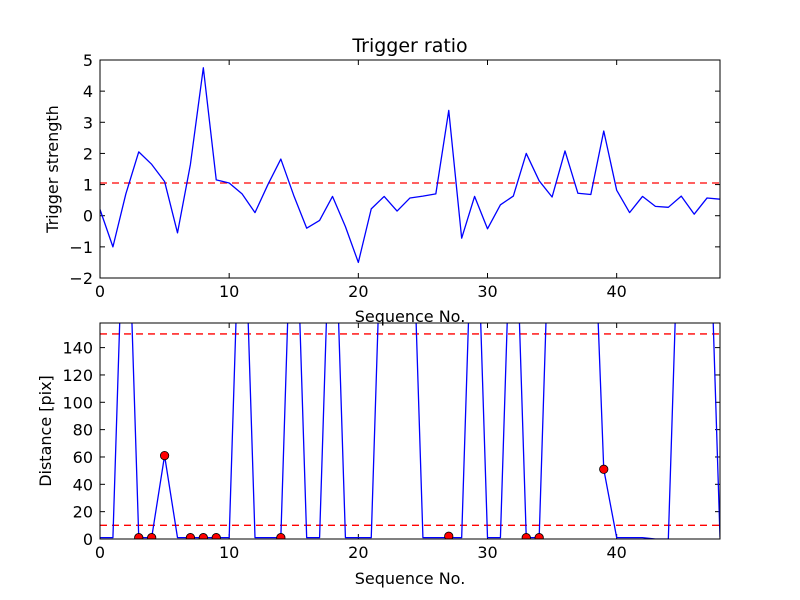 This screenshot has height=600, width=800. I want to click on top-y-tick-label: 4, so click(88, 91).